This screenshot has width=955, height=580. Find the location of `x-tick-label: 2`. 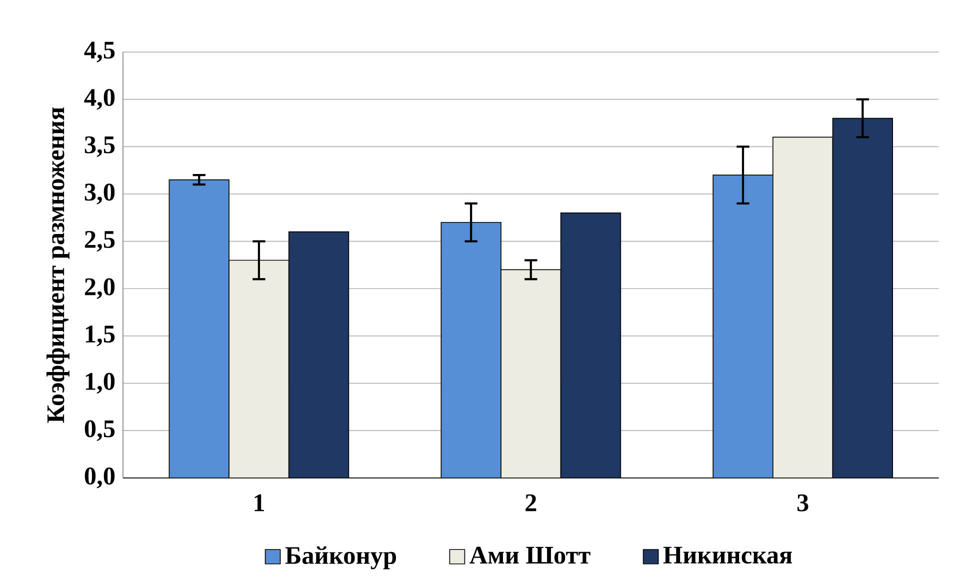

x-tick-label: 2 is located at coordinates (531, 503).